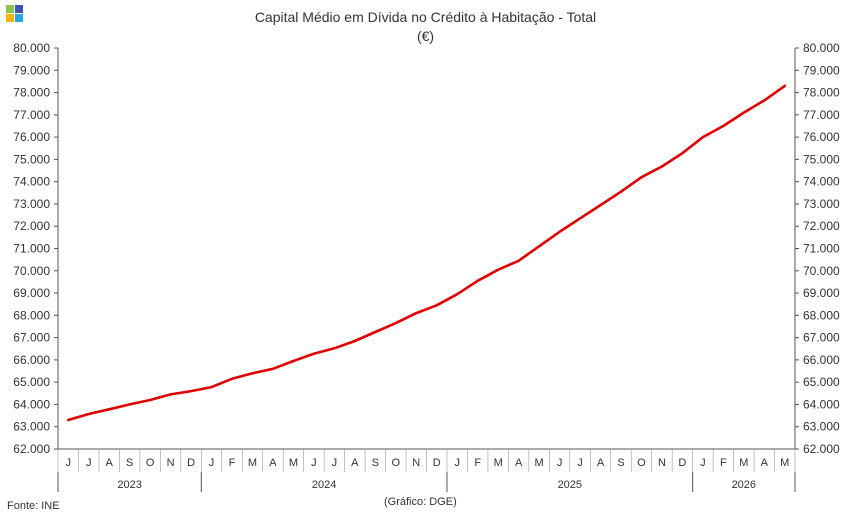 This screenshot has height=521, width=851. What do you see at coordinates (31, 449) in the screenshot?
I see `y-tick-label-left: 62.000` at bounding box center [31, 449].